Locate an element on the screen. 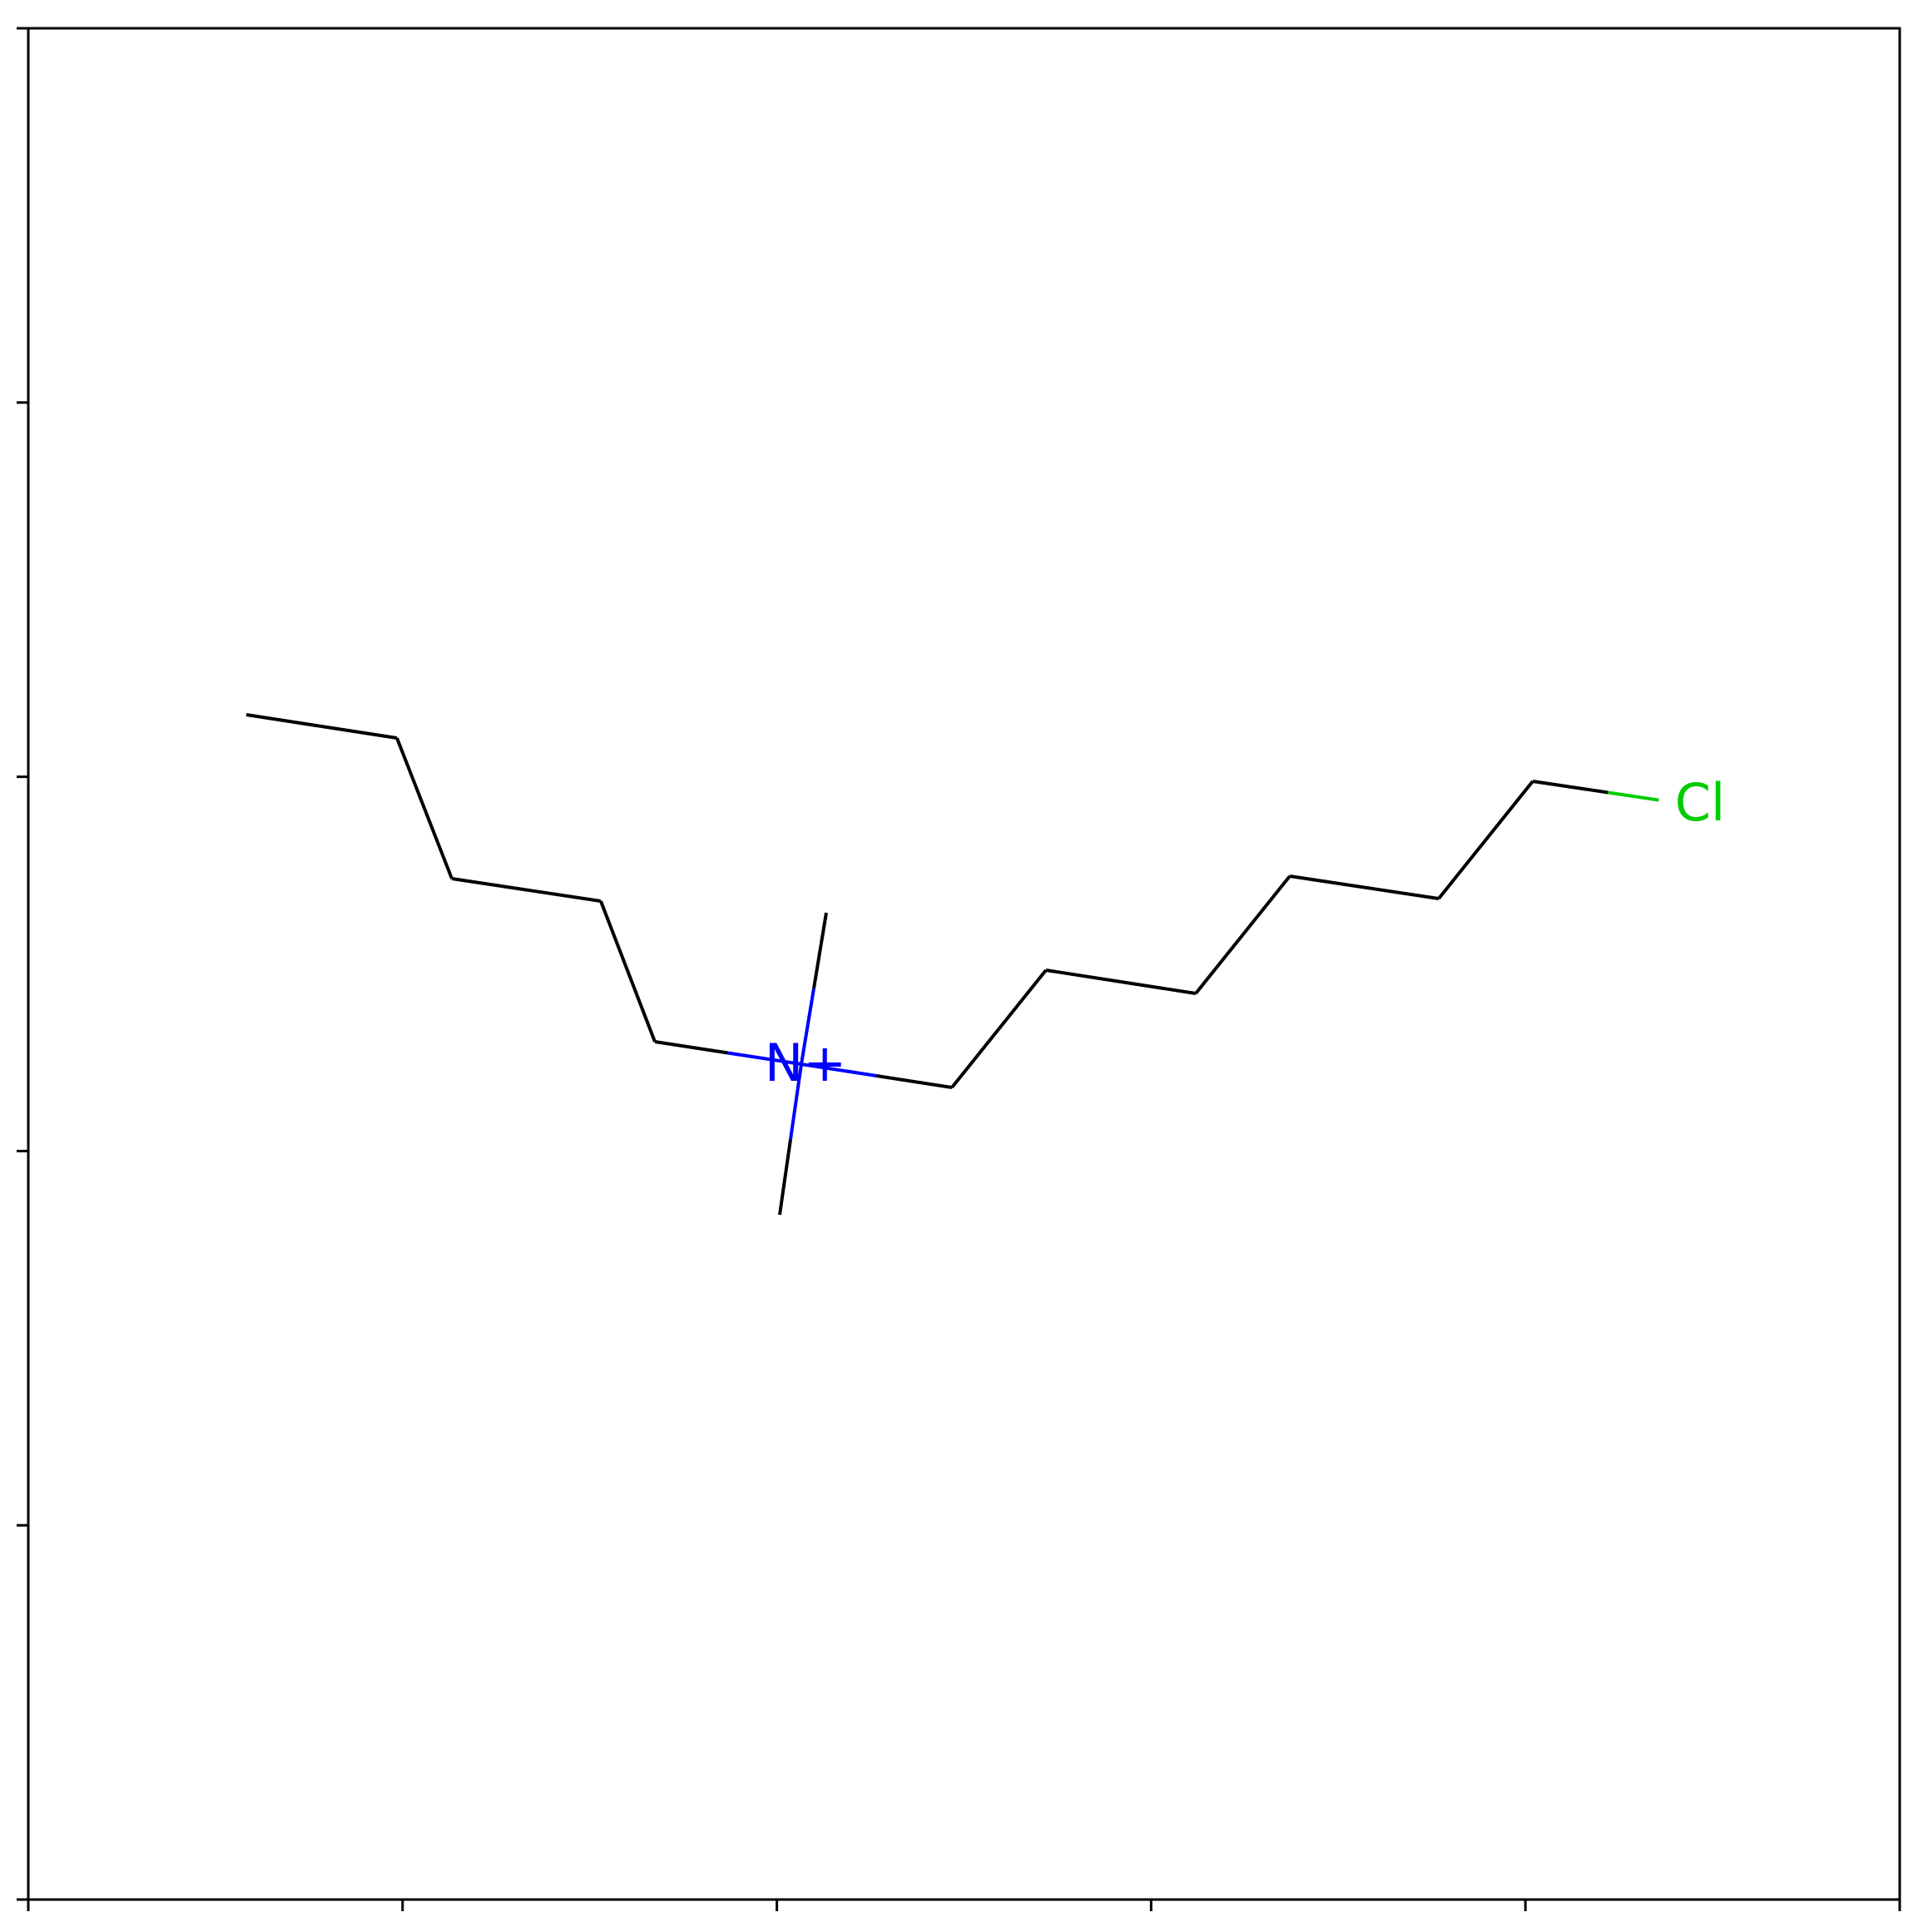 The width and height of the screenshot is (1928, 1932). bond-5-a is located at coordinates (807, 1026).